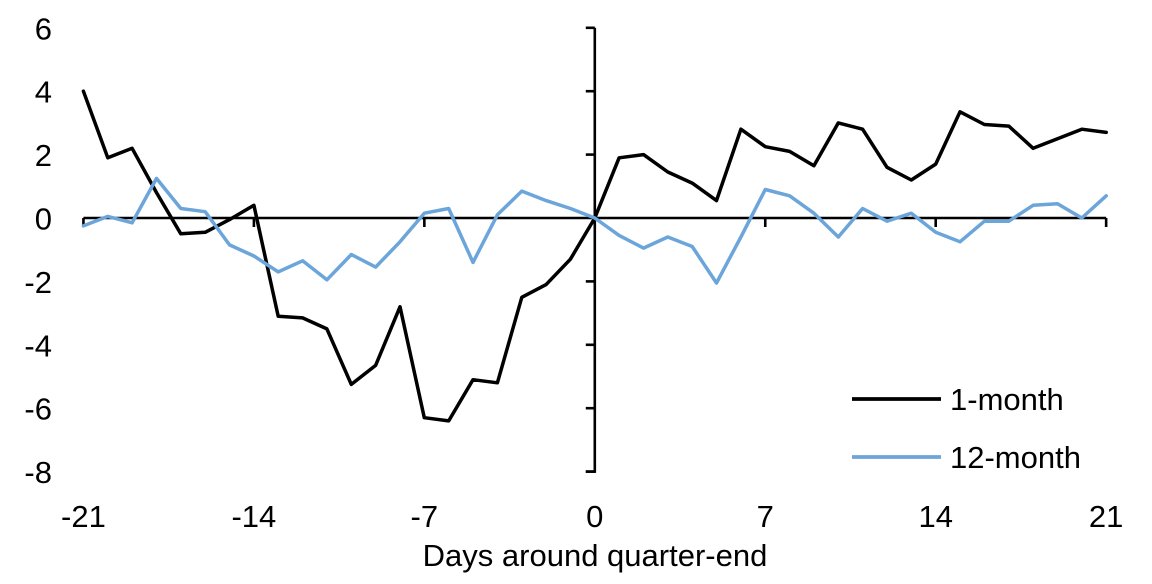  Describe the element at coordinates (966, 428) in the screenshot. I see `legend: 1-month 12-month` at that location.